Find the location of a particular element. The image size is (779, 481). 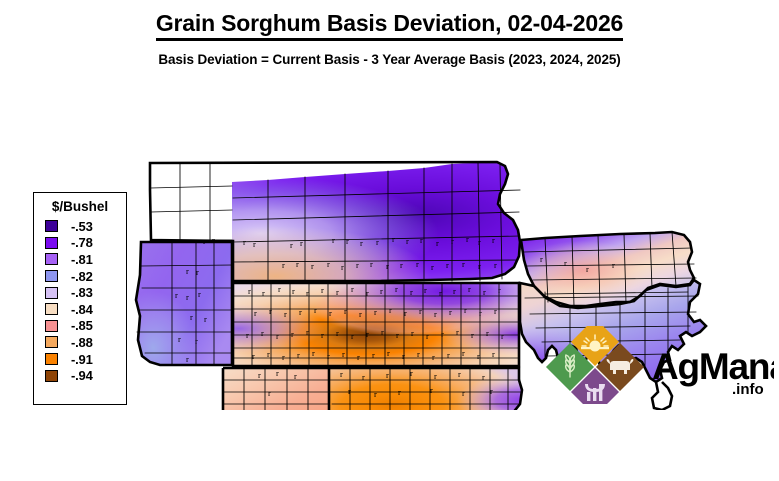

region-oklahoma is located at coordinates (425, 389).